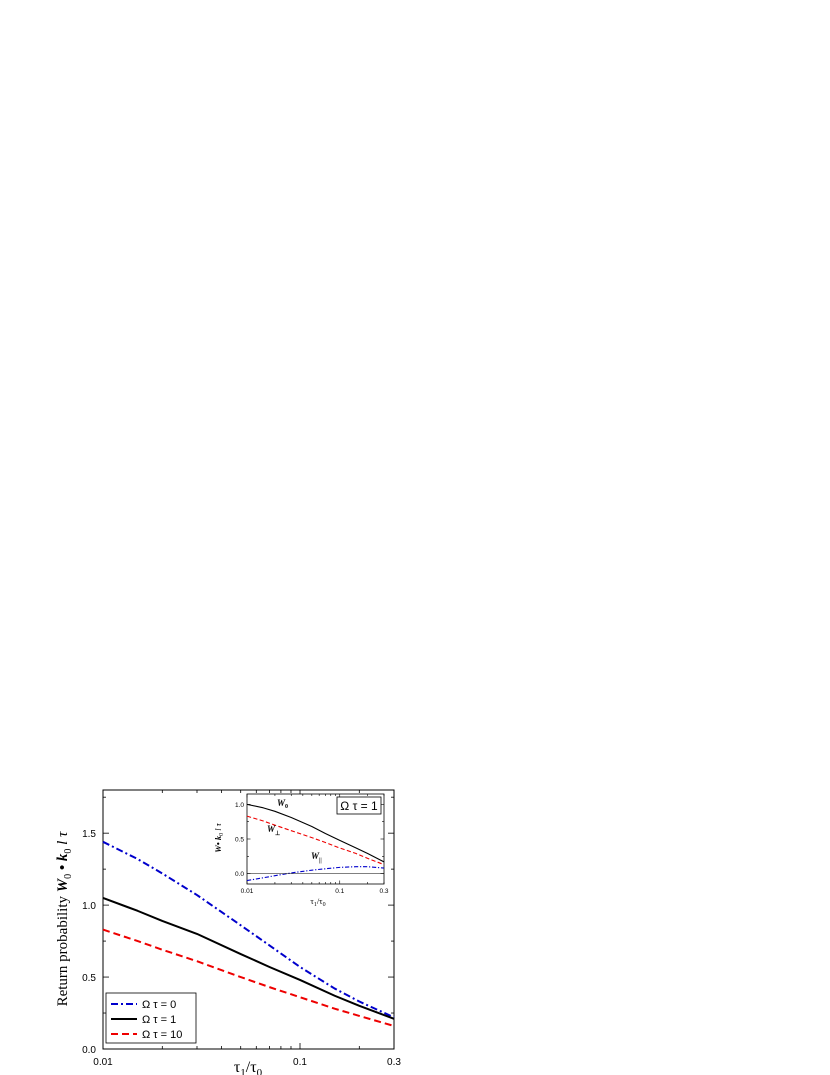  I want to click on main-plot-frame, so click(248, 919).